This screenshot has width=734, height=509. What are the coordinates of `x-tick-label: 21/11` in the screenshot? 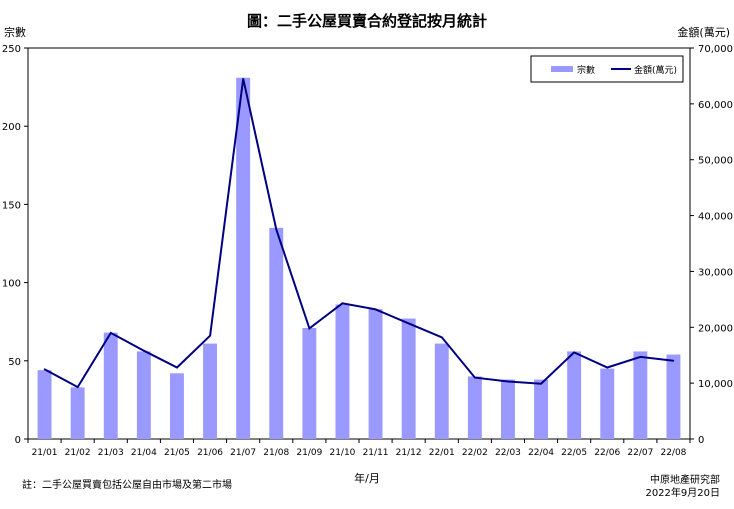 It's located at (376, 453).